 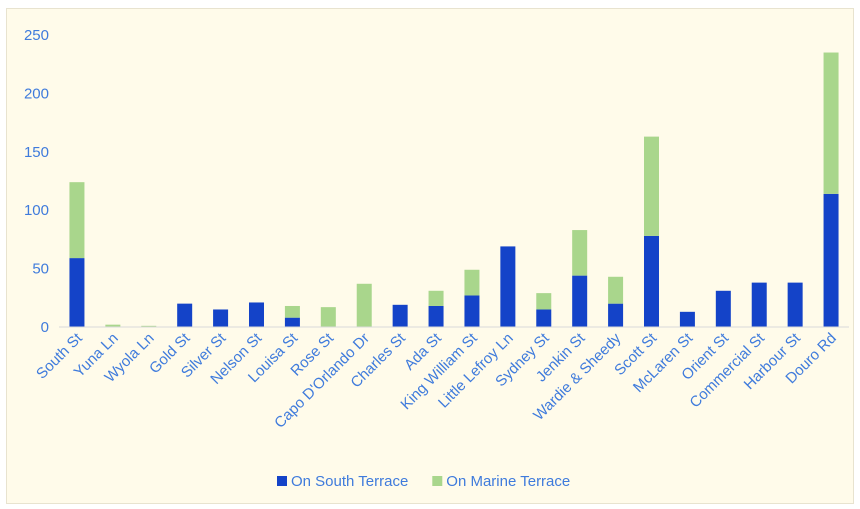 I want to click on y-tick-label: 50, so click(x=40, y=269).